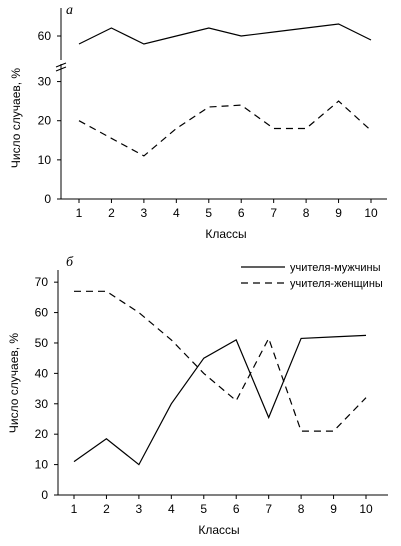  I want to click on panel-b-x-tick-label: 9, so click(333, 509).